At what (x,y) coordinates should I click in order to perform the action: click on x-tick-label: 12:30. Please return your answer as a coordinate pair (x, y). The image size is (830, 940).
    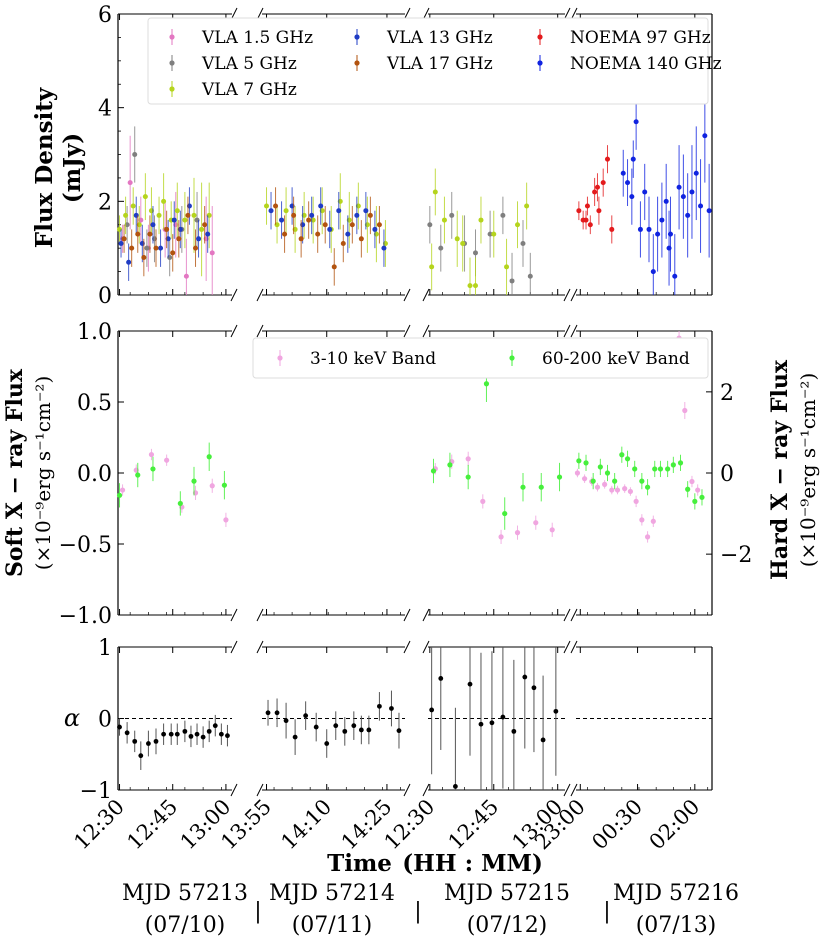
    Looking at the image, I should click on (410, 825).